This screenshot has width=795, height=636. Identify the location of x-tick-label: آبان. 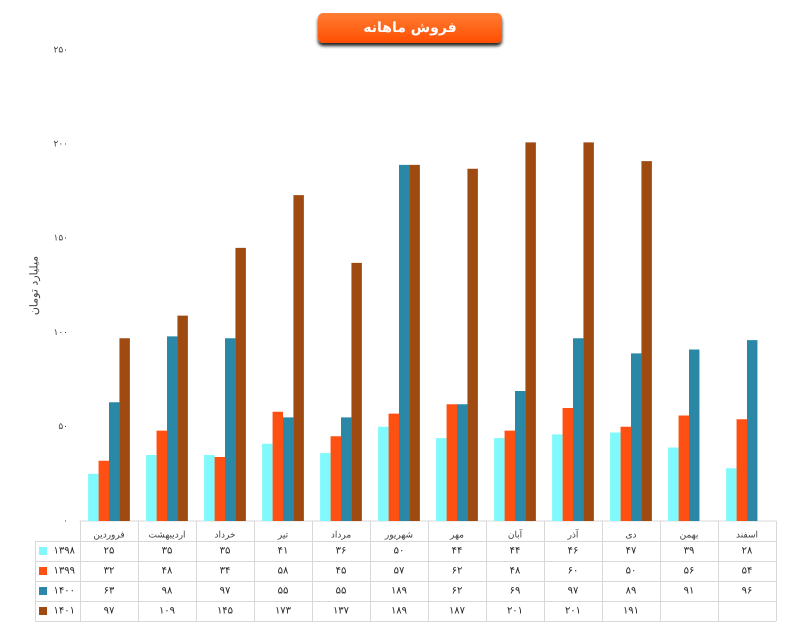
(515, 534).